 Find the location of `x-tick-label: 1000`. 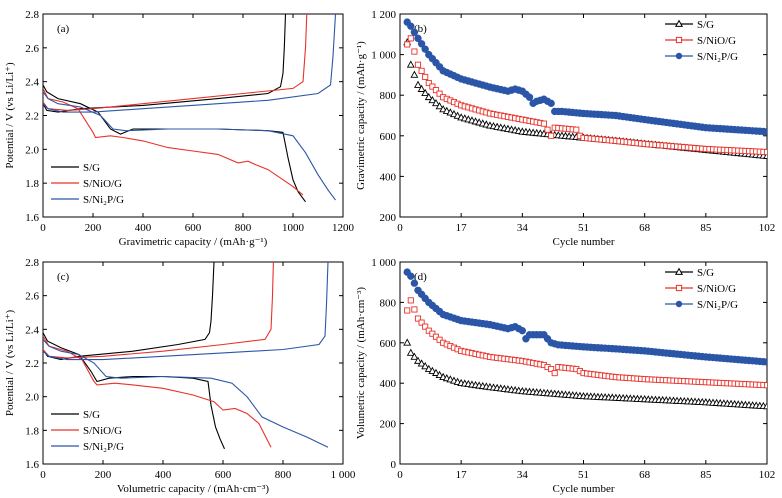

x-tick-label: 1000 is located at coordinates (293, 228).